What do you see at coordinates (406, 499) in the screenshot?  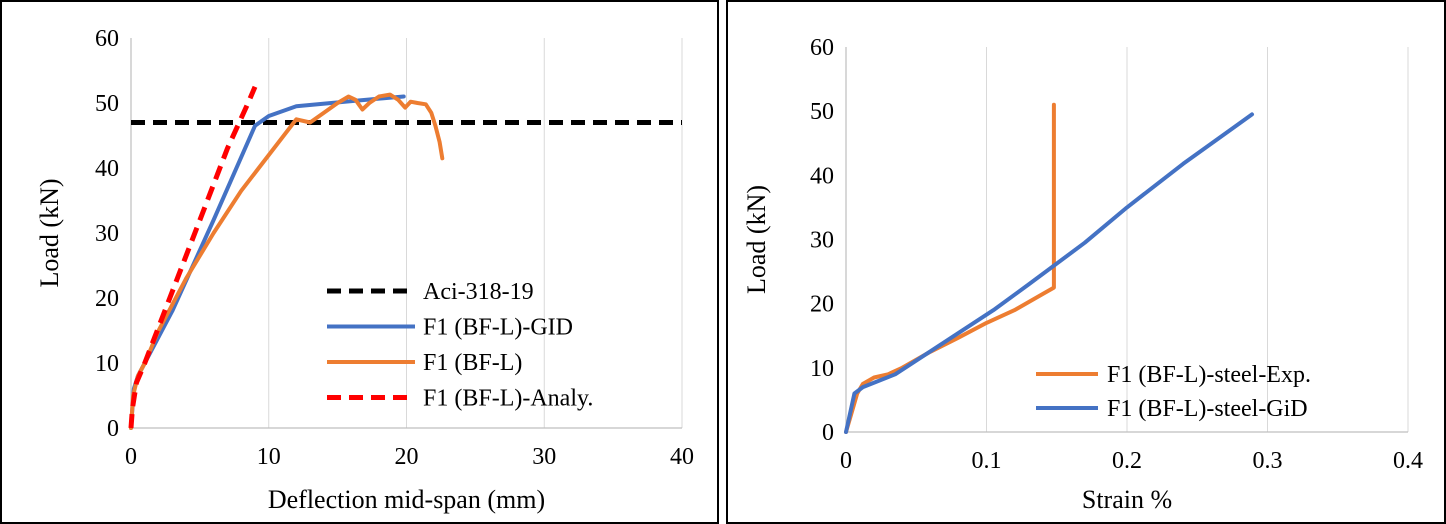 I see `x-axis-title: Deflection mid-span (mm)` at bounding box center [406, 499].